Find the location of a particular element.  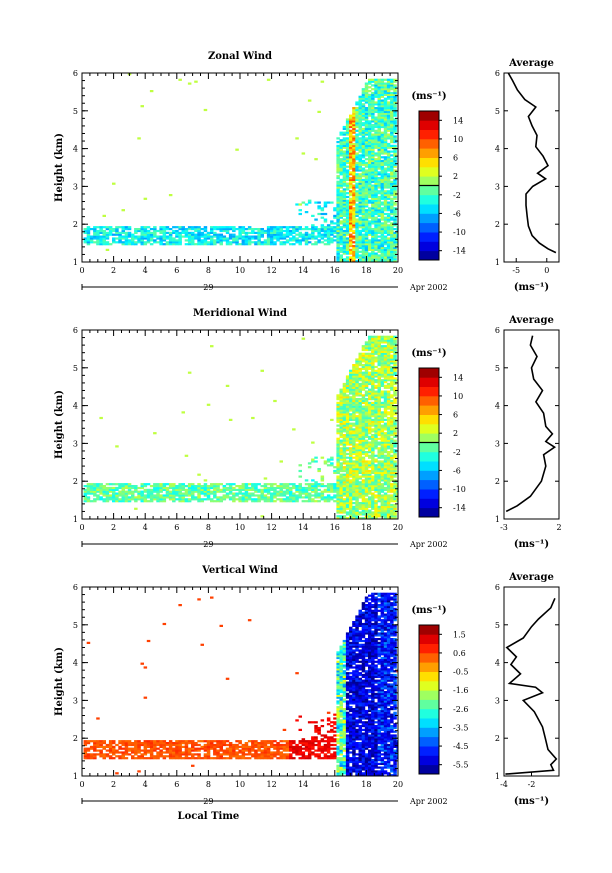

date-month-label: Apr 2002 is located at coordinates (428, 287).